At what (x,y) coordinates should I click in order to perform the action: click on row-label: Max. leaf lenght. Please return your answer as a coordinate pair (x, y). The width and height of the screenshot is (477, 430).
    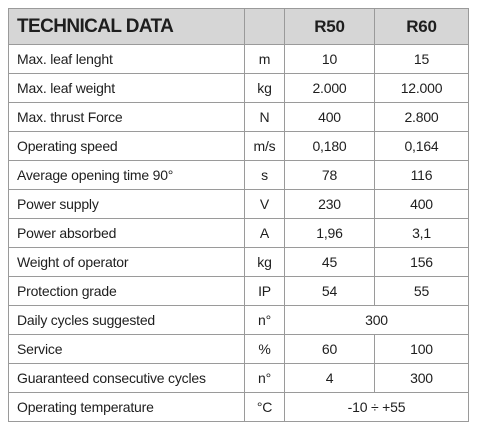
    Looking at the image, I should click on (126, 59).